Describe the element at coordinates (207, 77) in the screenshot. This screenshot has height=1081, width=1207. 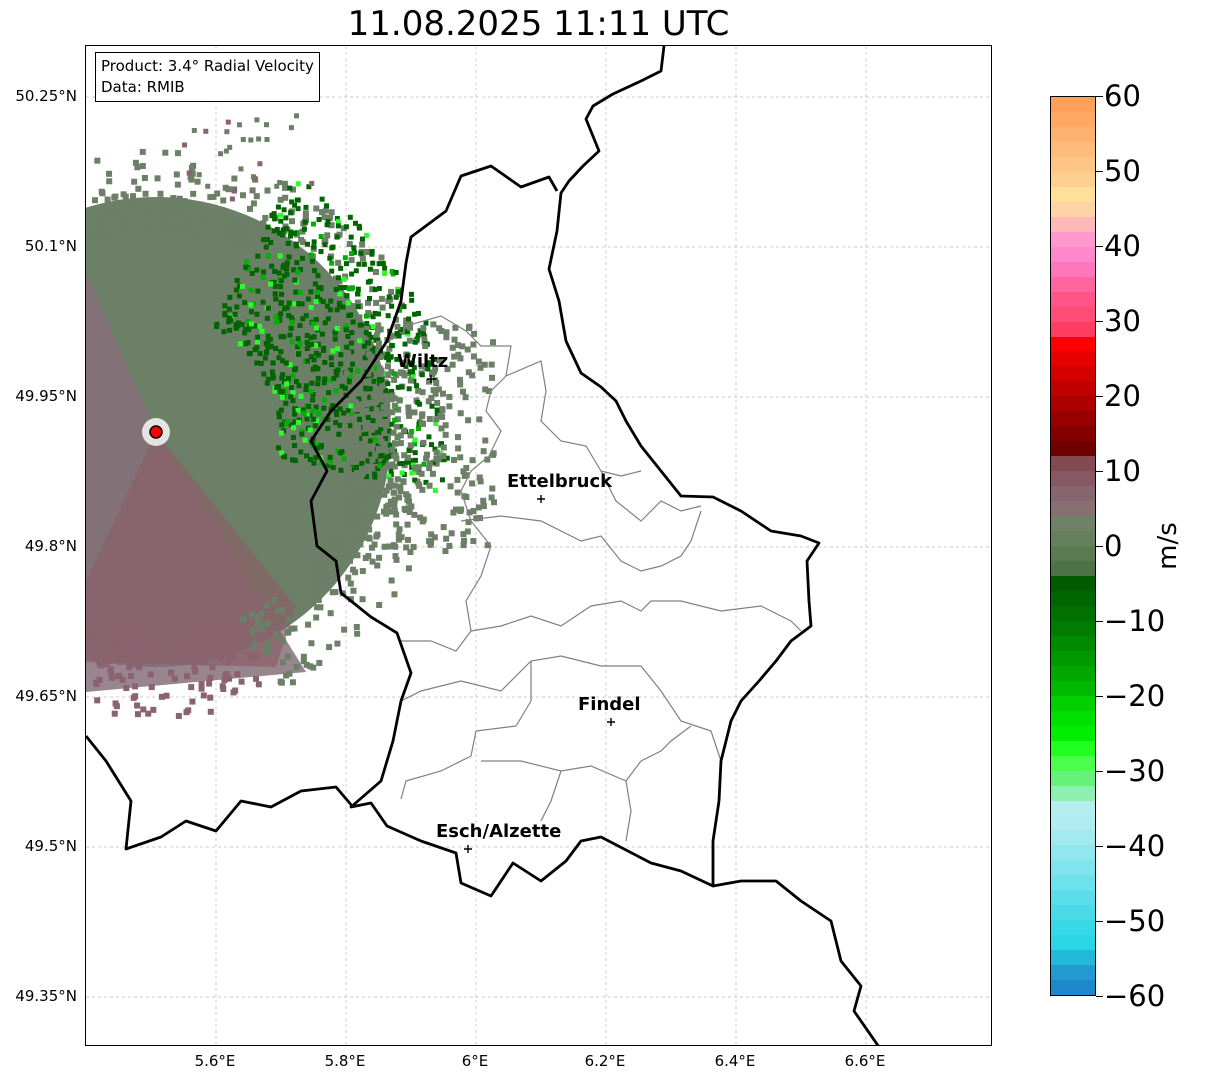
I see `product-info-box: Product: 3.4° Radial Velocity Data: RMIB` at that location.